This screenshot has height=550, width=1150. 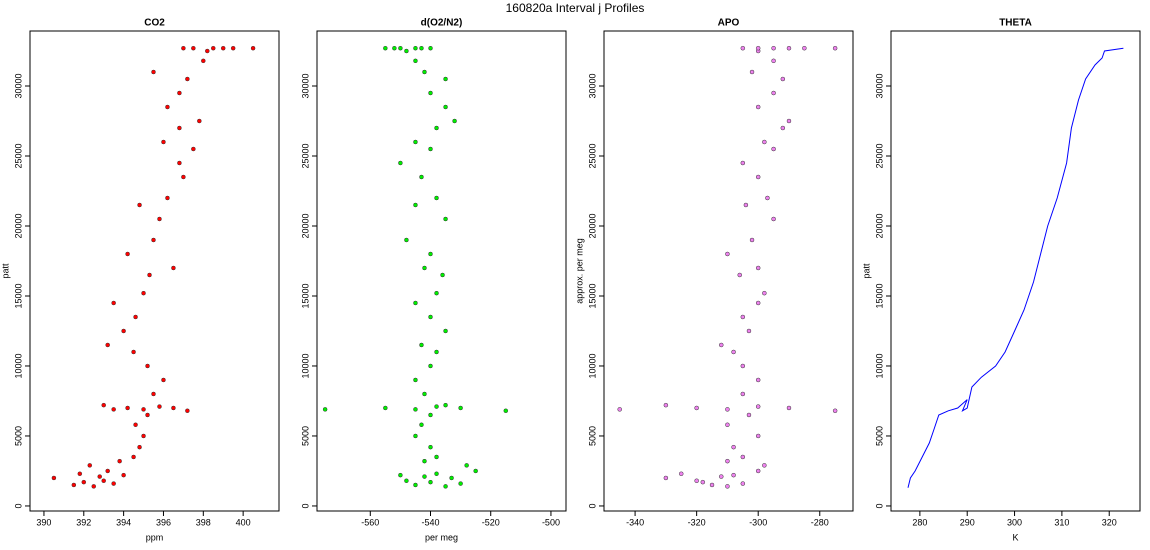 What do you see at coordinates (370, 522) in the screenshot?
I see `x-tick-label: -560` at bounding box center [370, 522].